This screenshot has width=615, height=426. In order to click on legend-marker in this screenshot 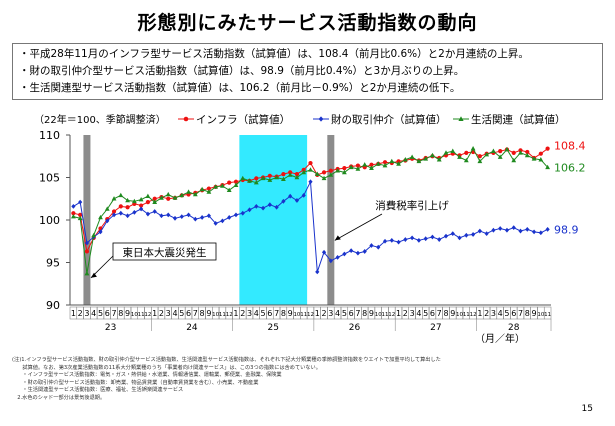, I will do `click(461, 118)`.